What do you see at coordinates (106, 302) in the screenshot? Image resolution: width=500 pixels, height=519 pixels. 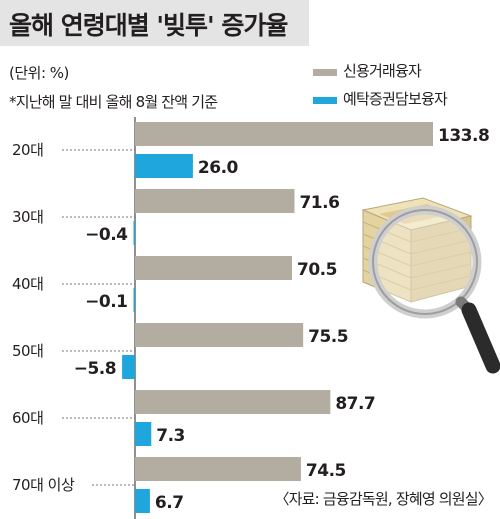 I see `value-label-securities: −0.1` at bounding box center [106, 302].